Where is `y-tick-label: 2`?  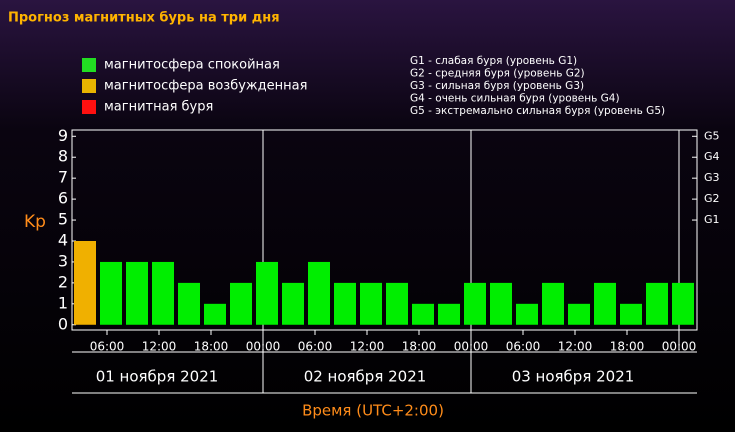 y-tick-label: 2 is located at coordinates (63, 281).